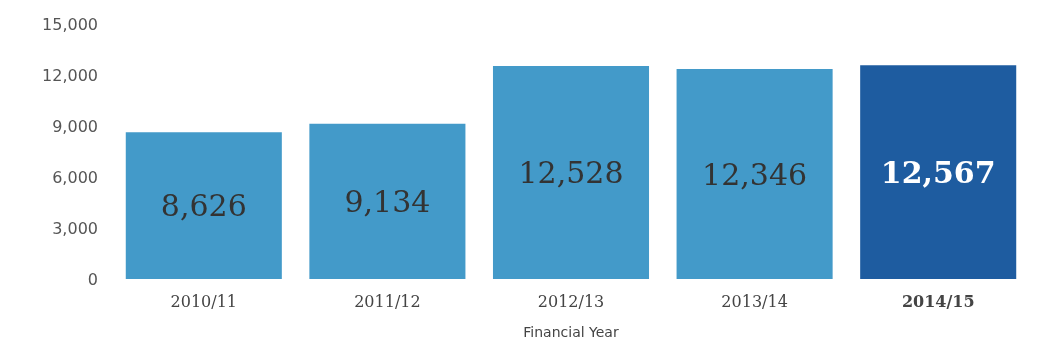  I want to click on y-tick-label: 3,000, so click(75, 228).